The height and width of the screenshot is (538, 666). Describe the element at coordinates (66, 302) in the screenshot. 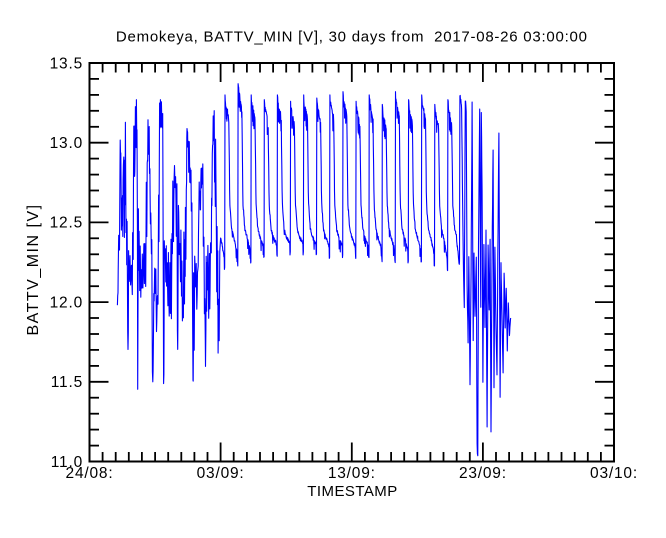

I see `svg-text: 12.0` at that location.